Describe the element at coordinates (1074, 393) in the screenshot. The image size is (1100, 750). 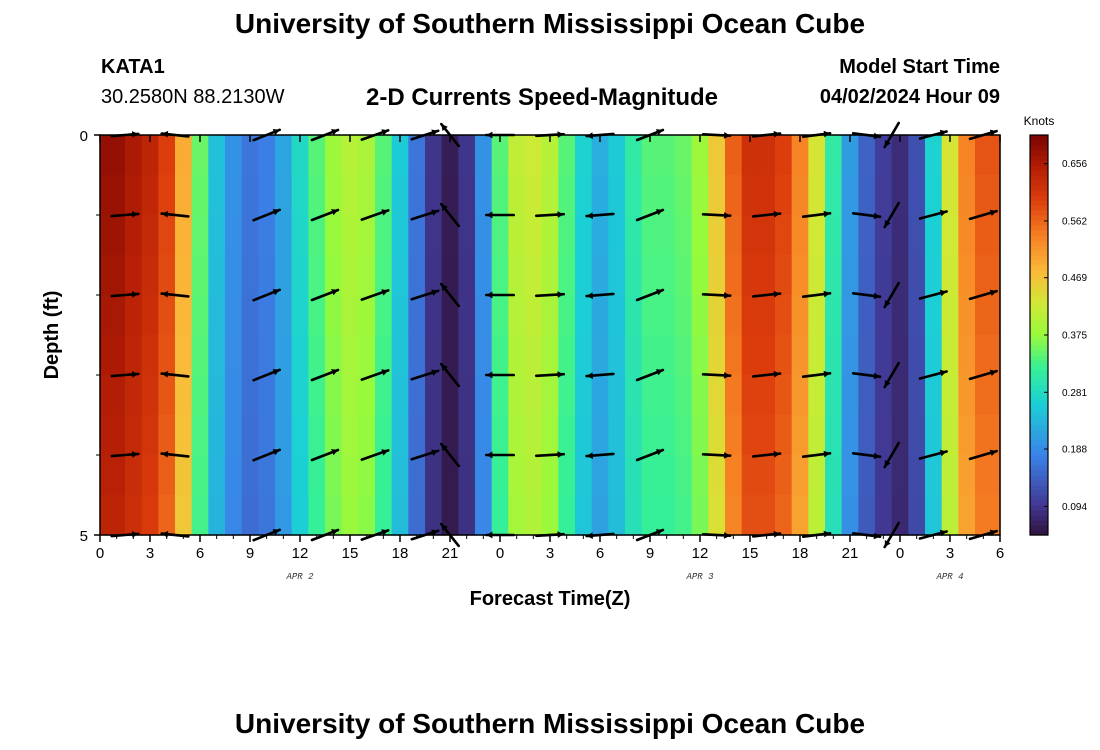
I see `colorbar-tick-label: 0.281` at that location.